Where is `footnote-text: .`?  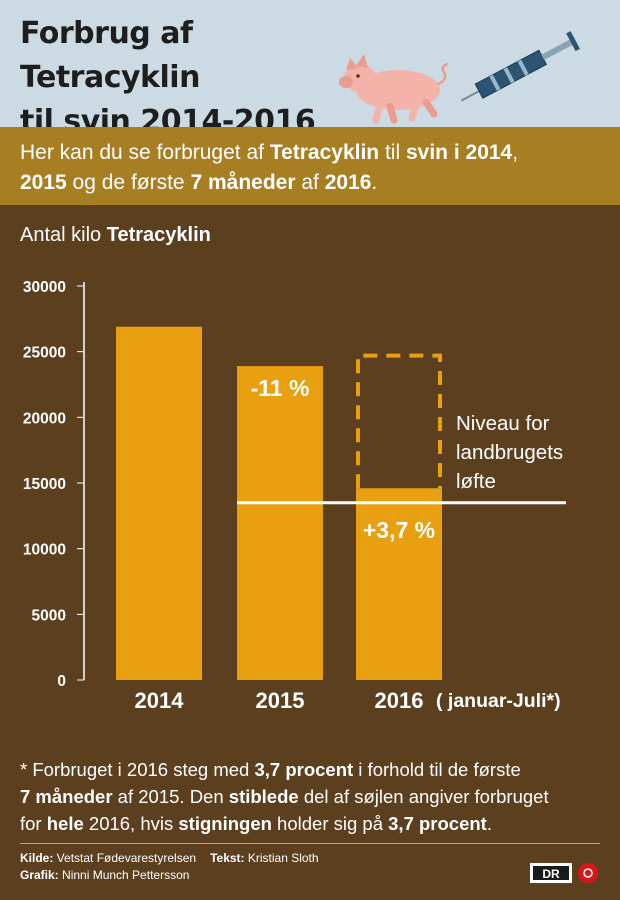 footnote-text: . is located at coordinates (489, 823).